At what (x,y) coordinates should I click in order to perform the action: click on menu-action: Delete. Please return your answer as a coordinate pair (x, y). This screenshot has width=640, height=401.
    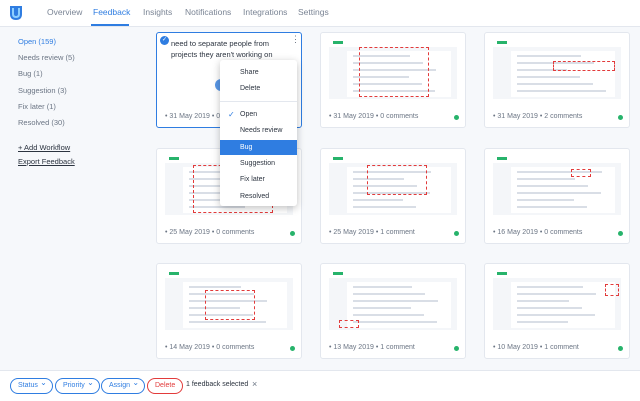
    Looking at the image, I should click on (250, 88).